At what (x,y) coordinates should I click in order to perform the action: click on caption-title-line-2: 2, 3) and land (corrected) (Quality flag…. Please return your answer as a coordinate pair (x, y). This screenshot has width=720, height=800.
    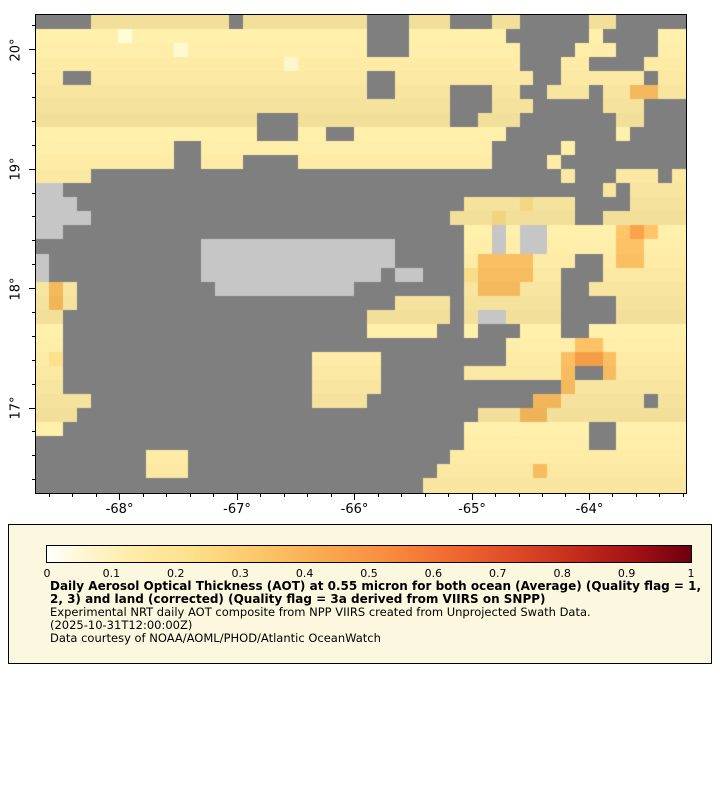
    Looking at the image, I should click on (298, 599).